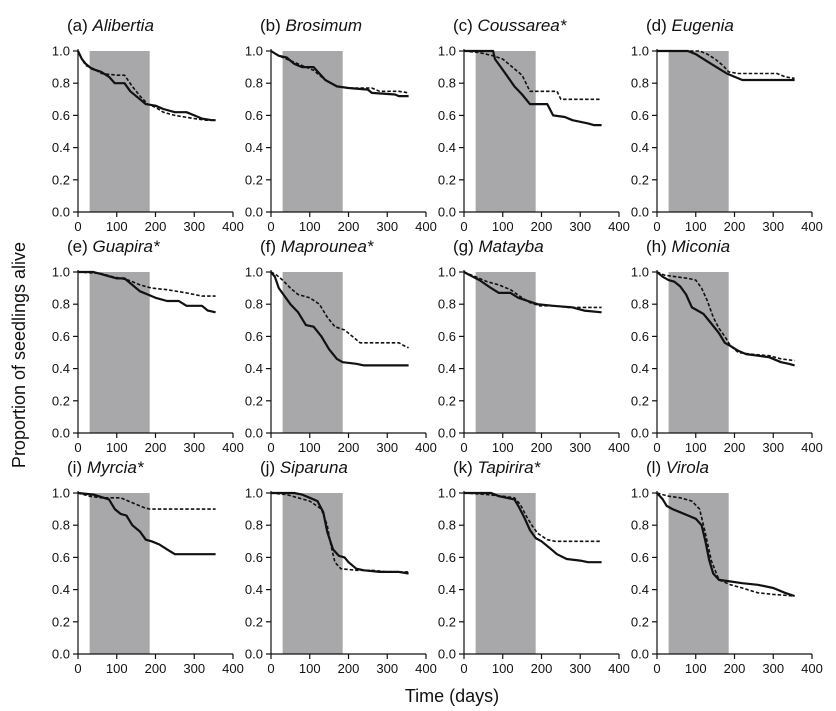 This screenshot has width=836, height=711. What do you see at coordinates (317, 246) in the screenshot?
I see `panel-title: (f) Maprounea*` at bounding box center [317, 246].